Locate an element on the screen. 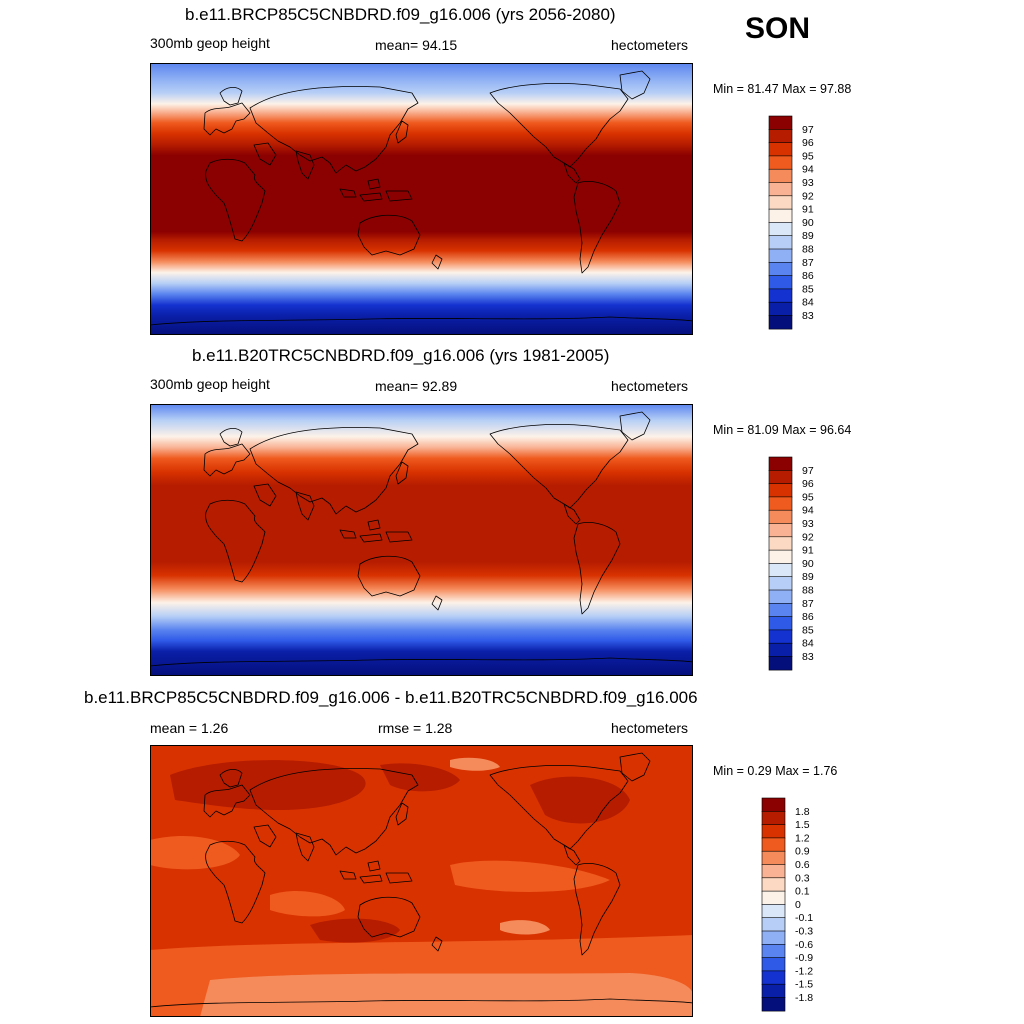  panel3-mean: mean = 1.26 is located at coordinates (189, 728).